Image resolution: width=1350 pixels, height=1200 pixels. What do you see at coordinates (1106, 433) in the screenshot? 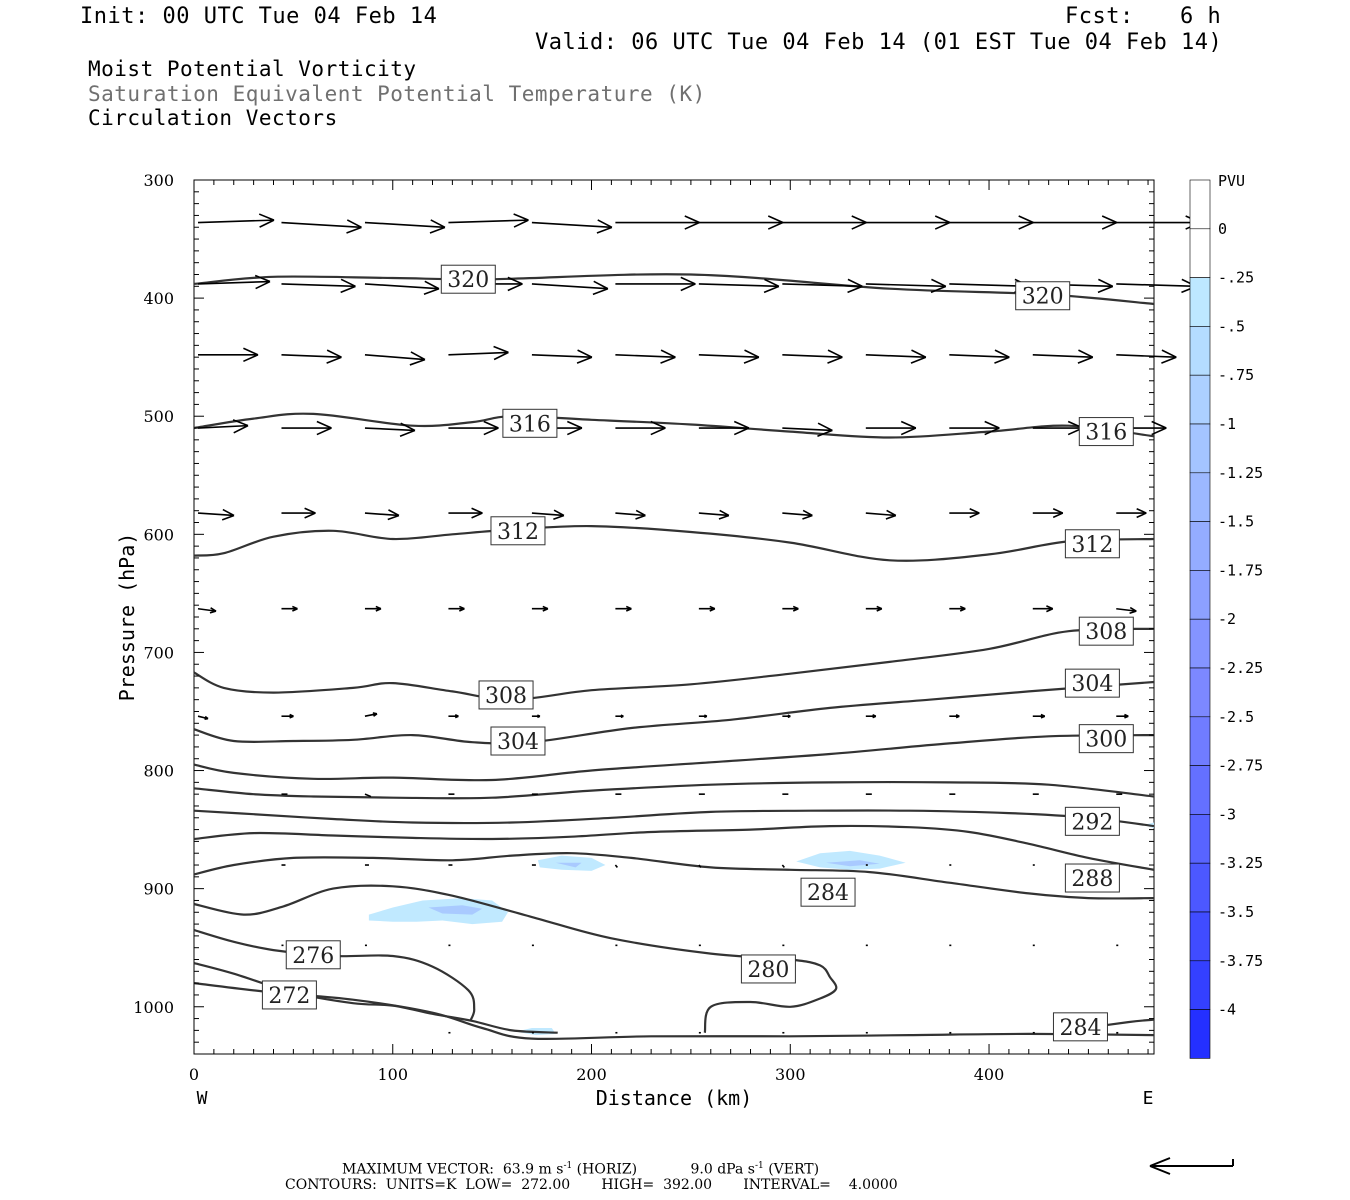
I see `contour-label-text: 316` at bounding box center [1106, 433].